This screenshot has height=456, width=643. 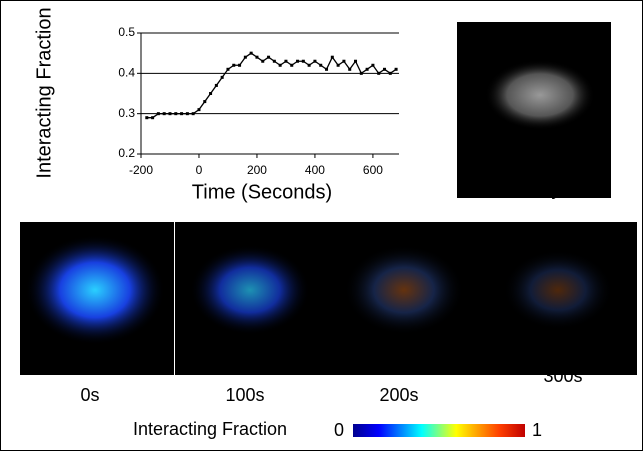 What do you see at coordinates (141, 170) in the screenshot?
I see `x-tick-label: -200` at bounding box center [141, 170].